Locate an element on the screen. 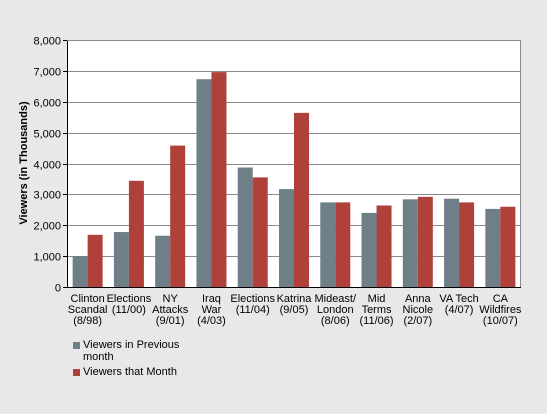 The image size is (547, 414). y-tick-label: 2,000 is located at coordinates (47, 227).